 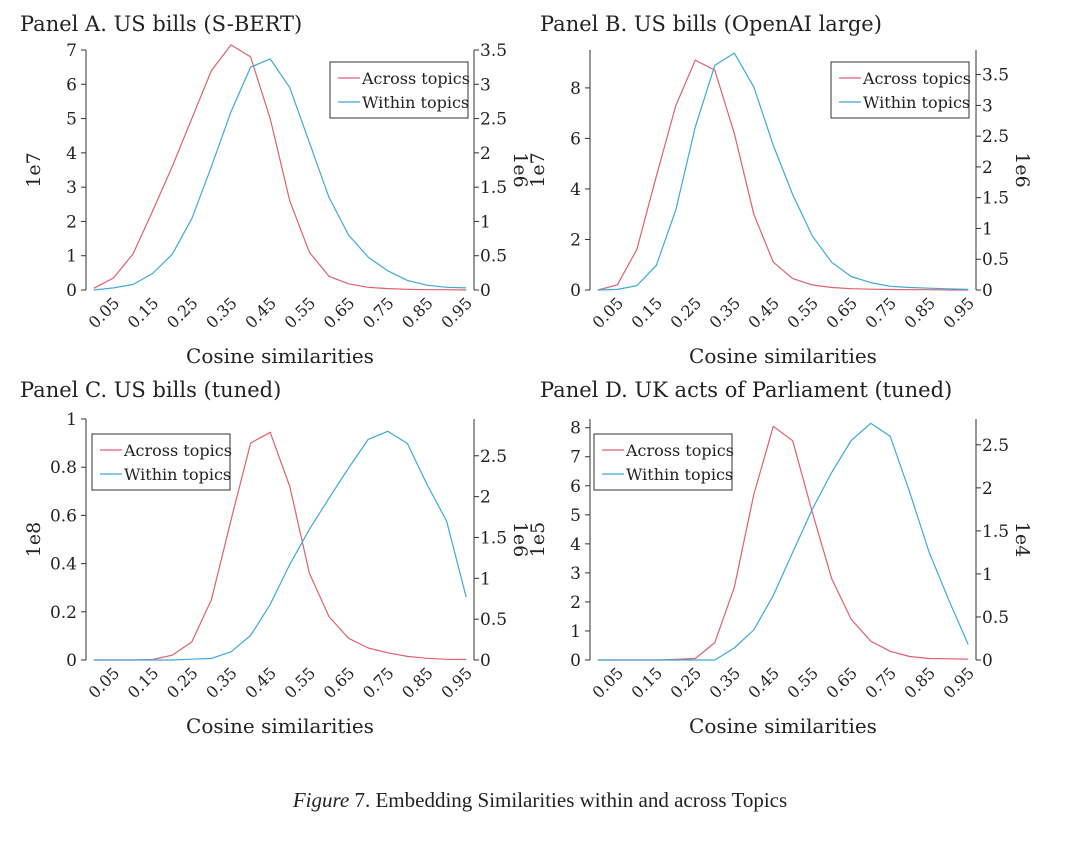 I want to click on left-tick-label: 0.6, so click(x=63, y=516).